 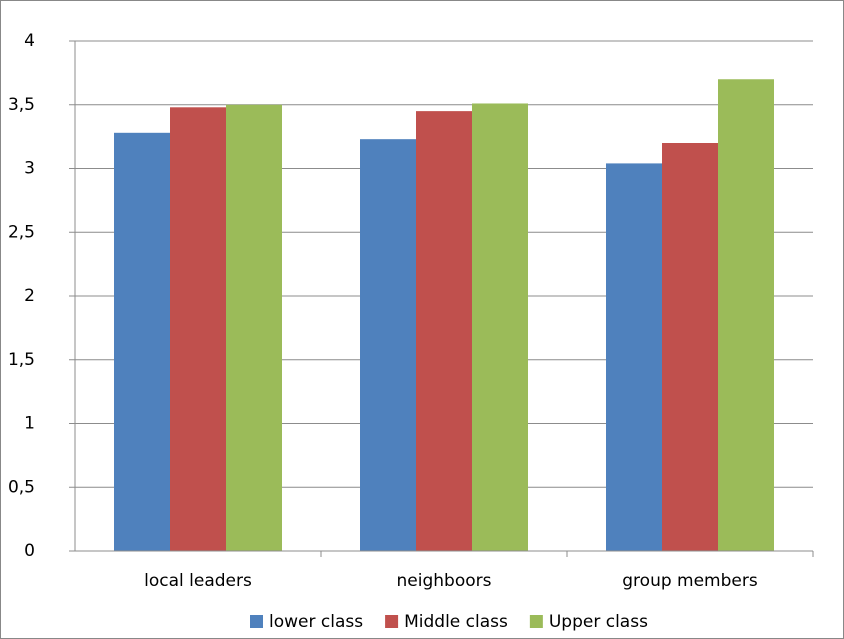 I want to click on y-tick-label: 3,5, so click(x=21, y=105).